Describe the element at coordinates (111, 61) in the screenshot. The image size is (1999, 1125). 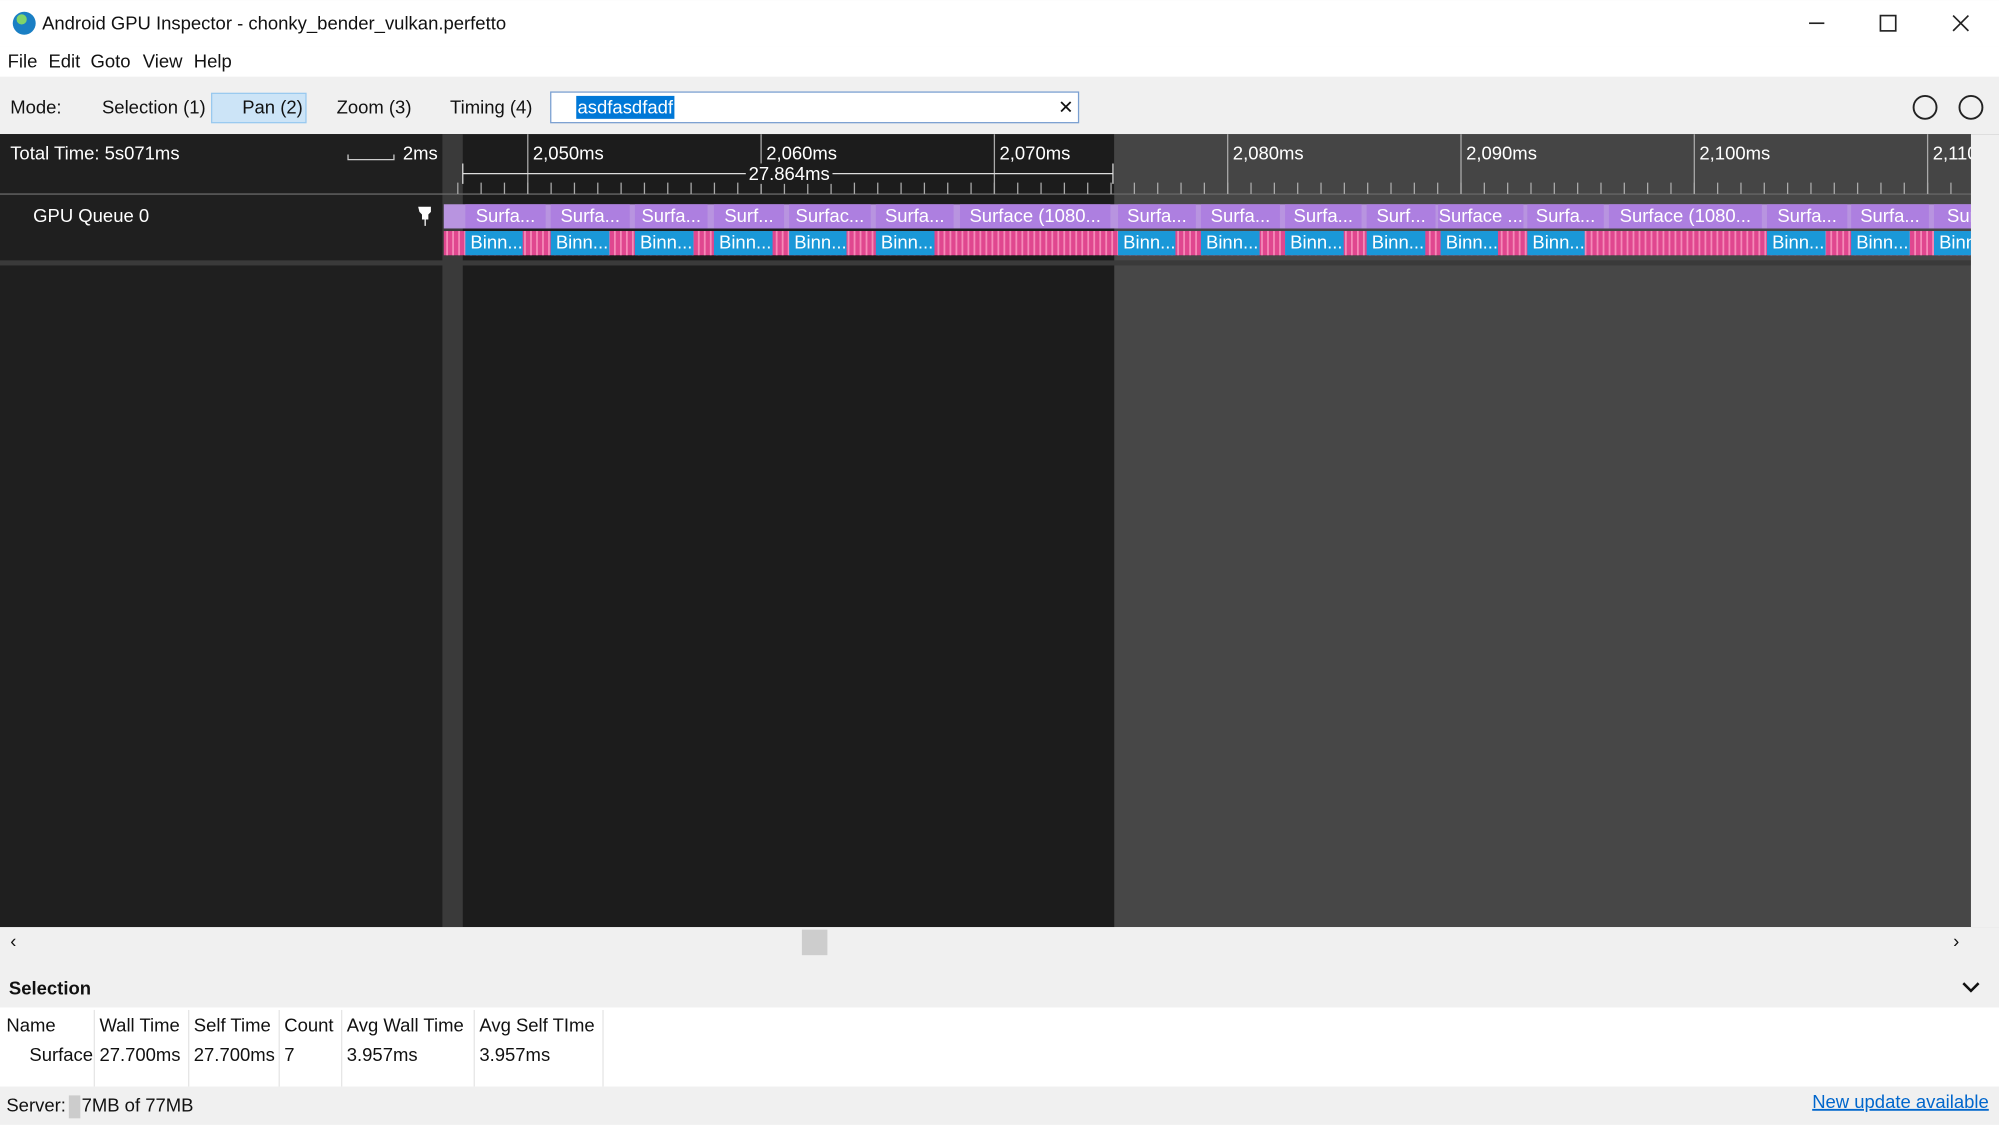
I see `menu-item: Goto` at that location.